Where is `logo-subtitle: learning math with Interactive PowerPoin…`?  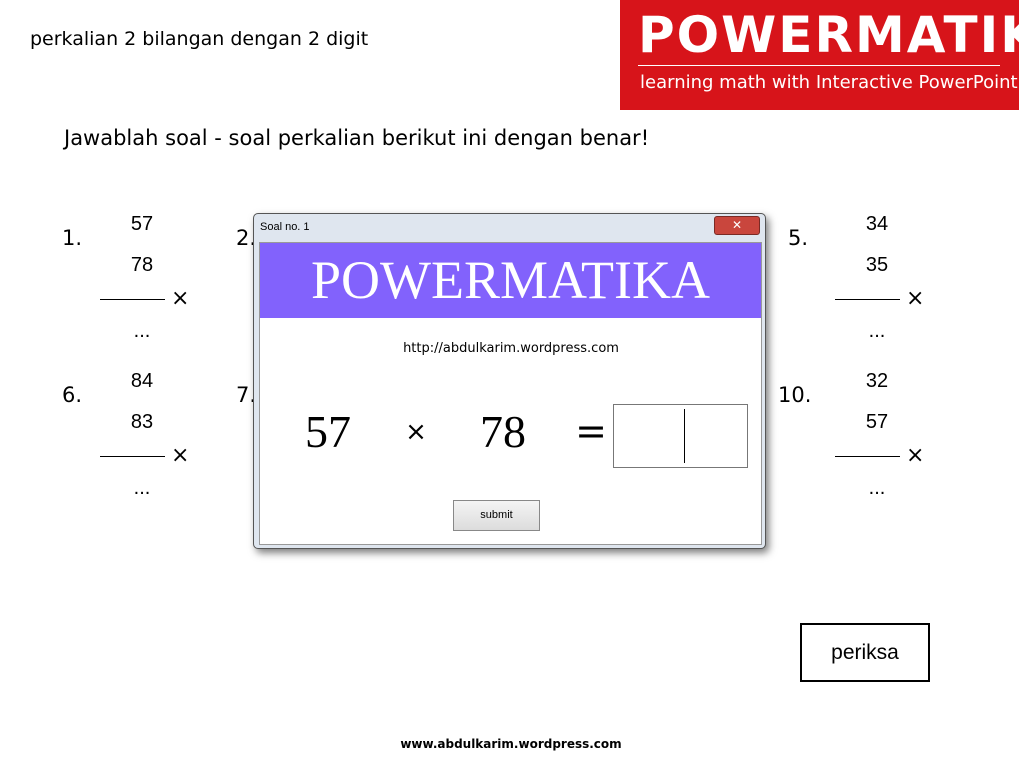 logo-subtitle: learning math with Interactive PowerPoin… is located at coordinates (829, 82).